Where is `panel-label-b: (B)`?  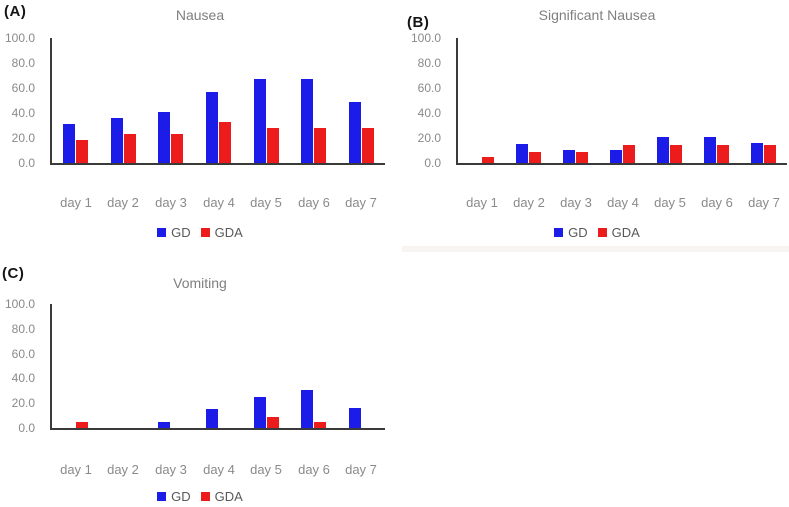 panel-label-b: (B) is located at coordinates (418, 22).